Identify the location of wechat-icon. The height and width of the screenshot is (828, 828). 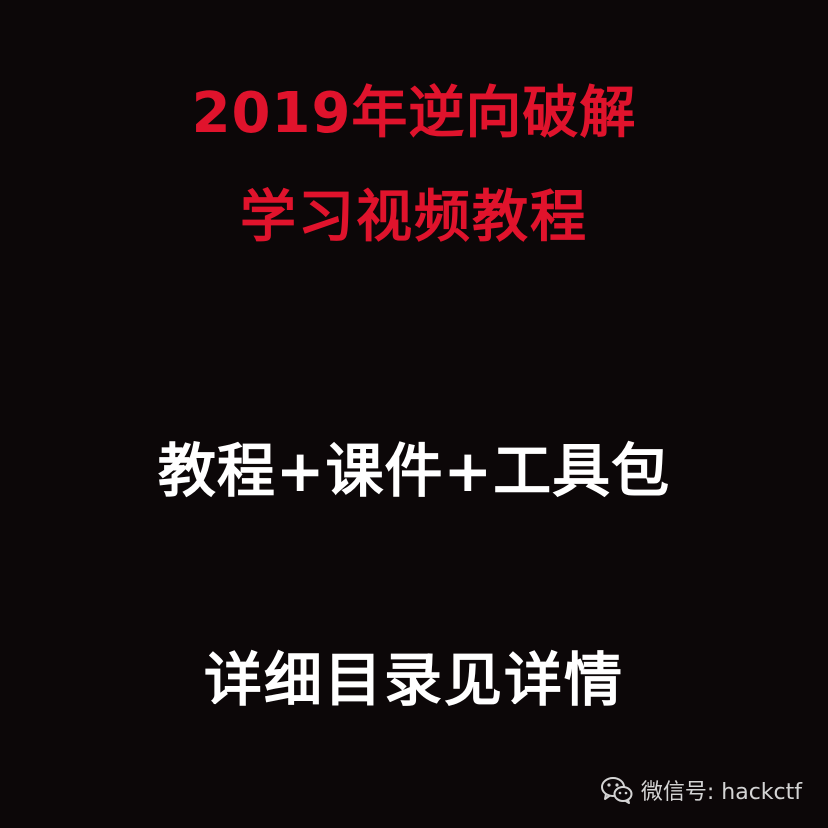
(616, 790).